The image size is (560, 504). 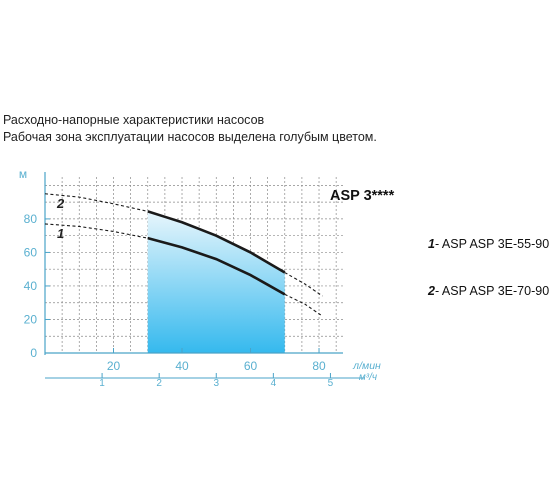 What do you see at coordinates (368, 377) in the screenshot?
I see `x2-axis-label: м³/ч` at bounding box center [368, 377].